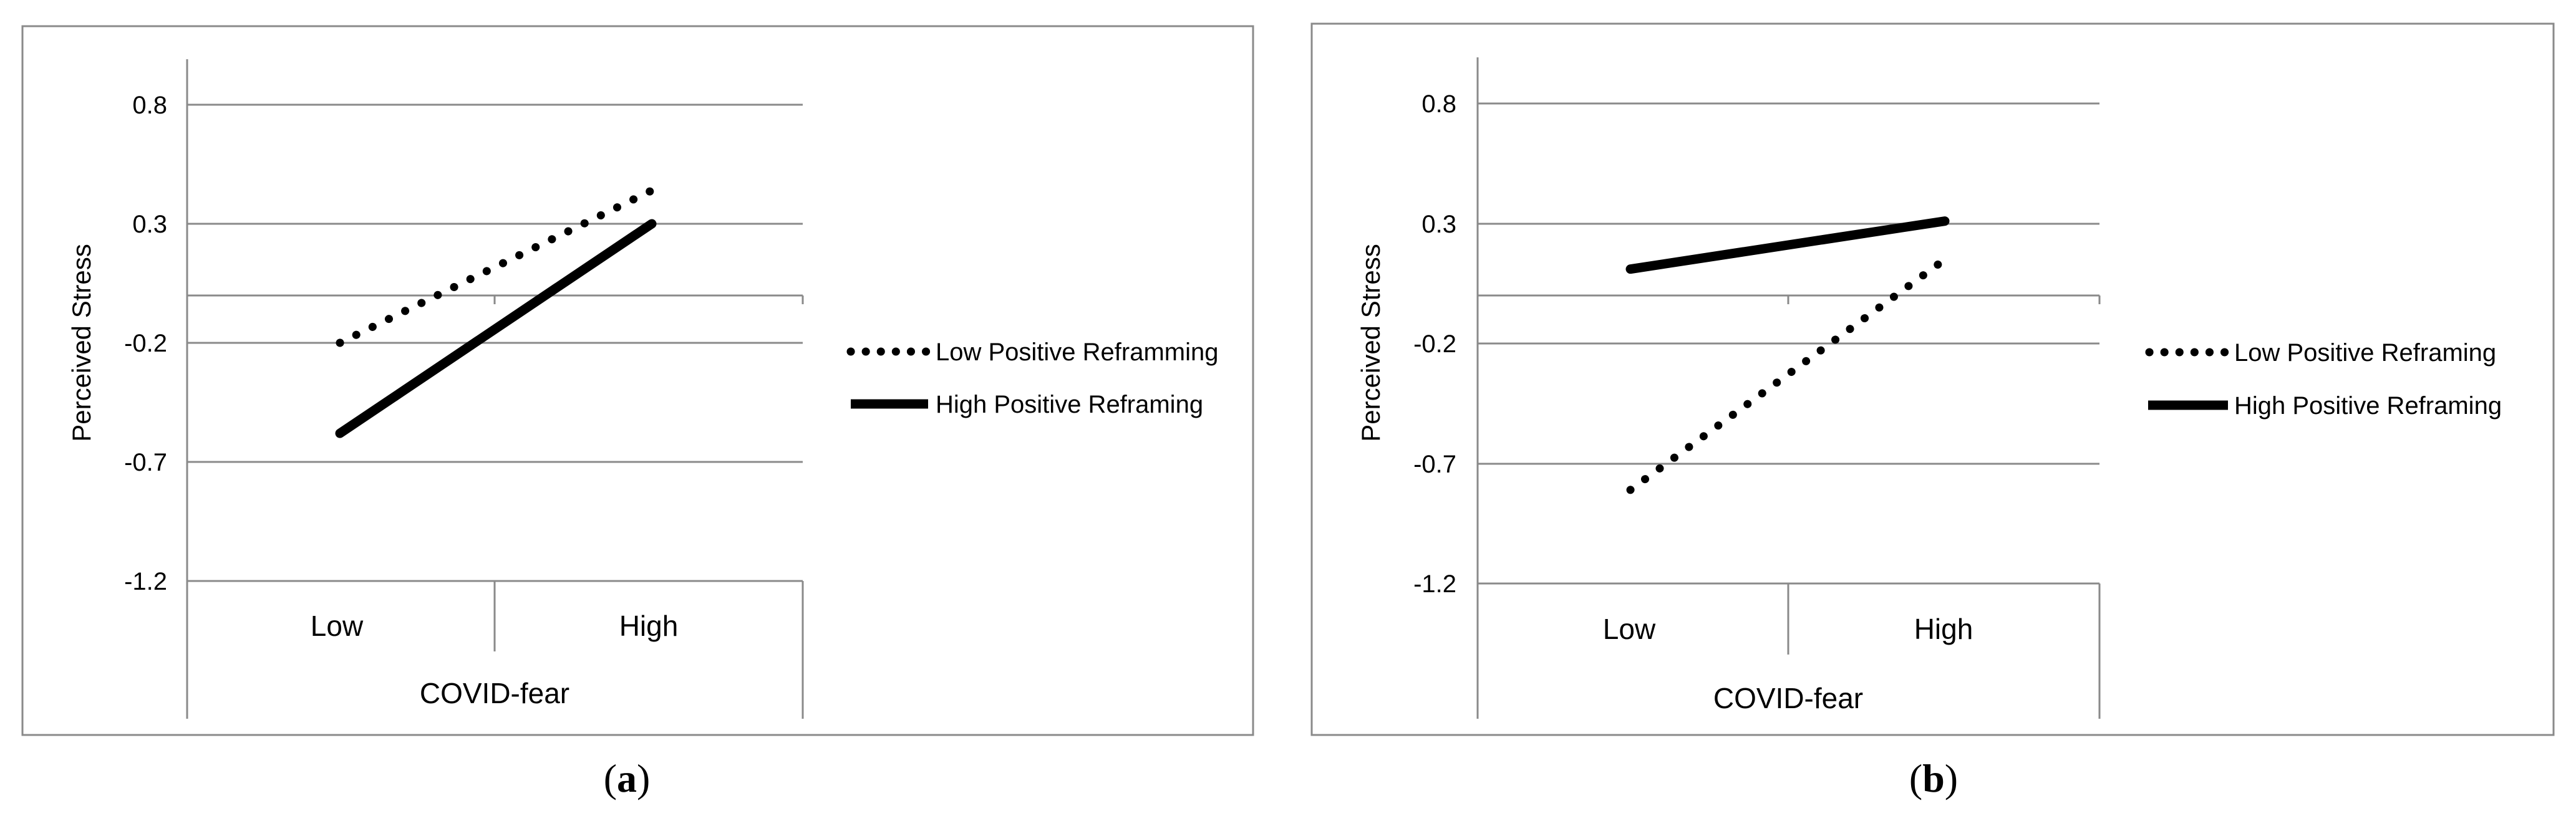 This screenshot has height=816, width=2576. Describe the element at coordinates (1438, 104) in the screenshot. I see `panel-b-ytick-label: 0.8` at that location.